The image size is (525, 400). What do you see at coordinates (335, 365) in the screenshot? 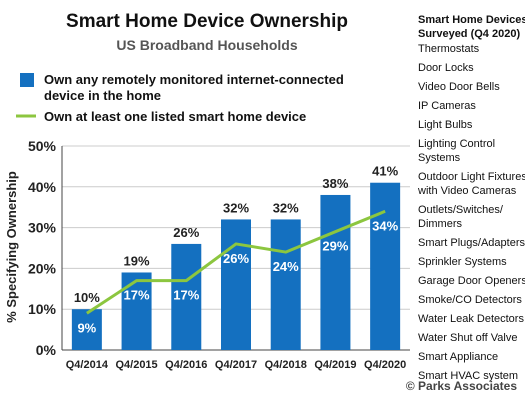
I see `x-tick-label: Q4/2019` at bounding box center [335, 365].